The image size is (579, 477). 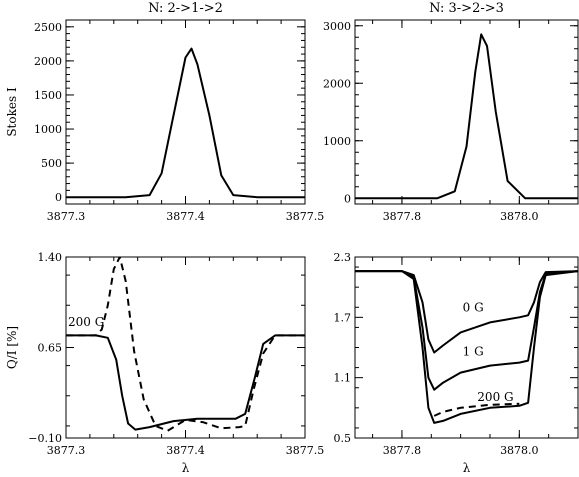 What do you see at coordinates (519, 216) in the screenshot?
I see `panel-2-x-tick-label: 3878.0` at bounding box center [519, 216].